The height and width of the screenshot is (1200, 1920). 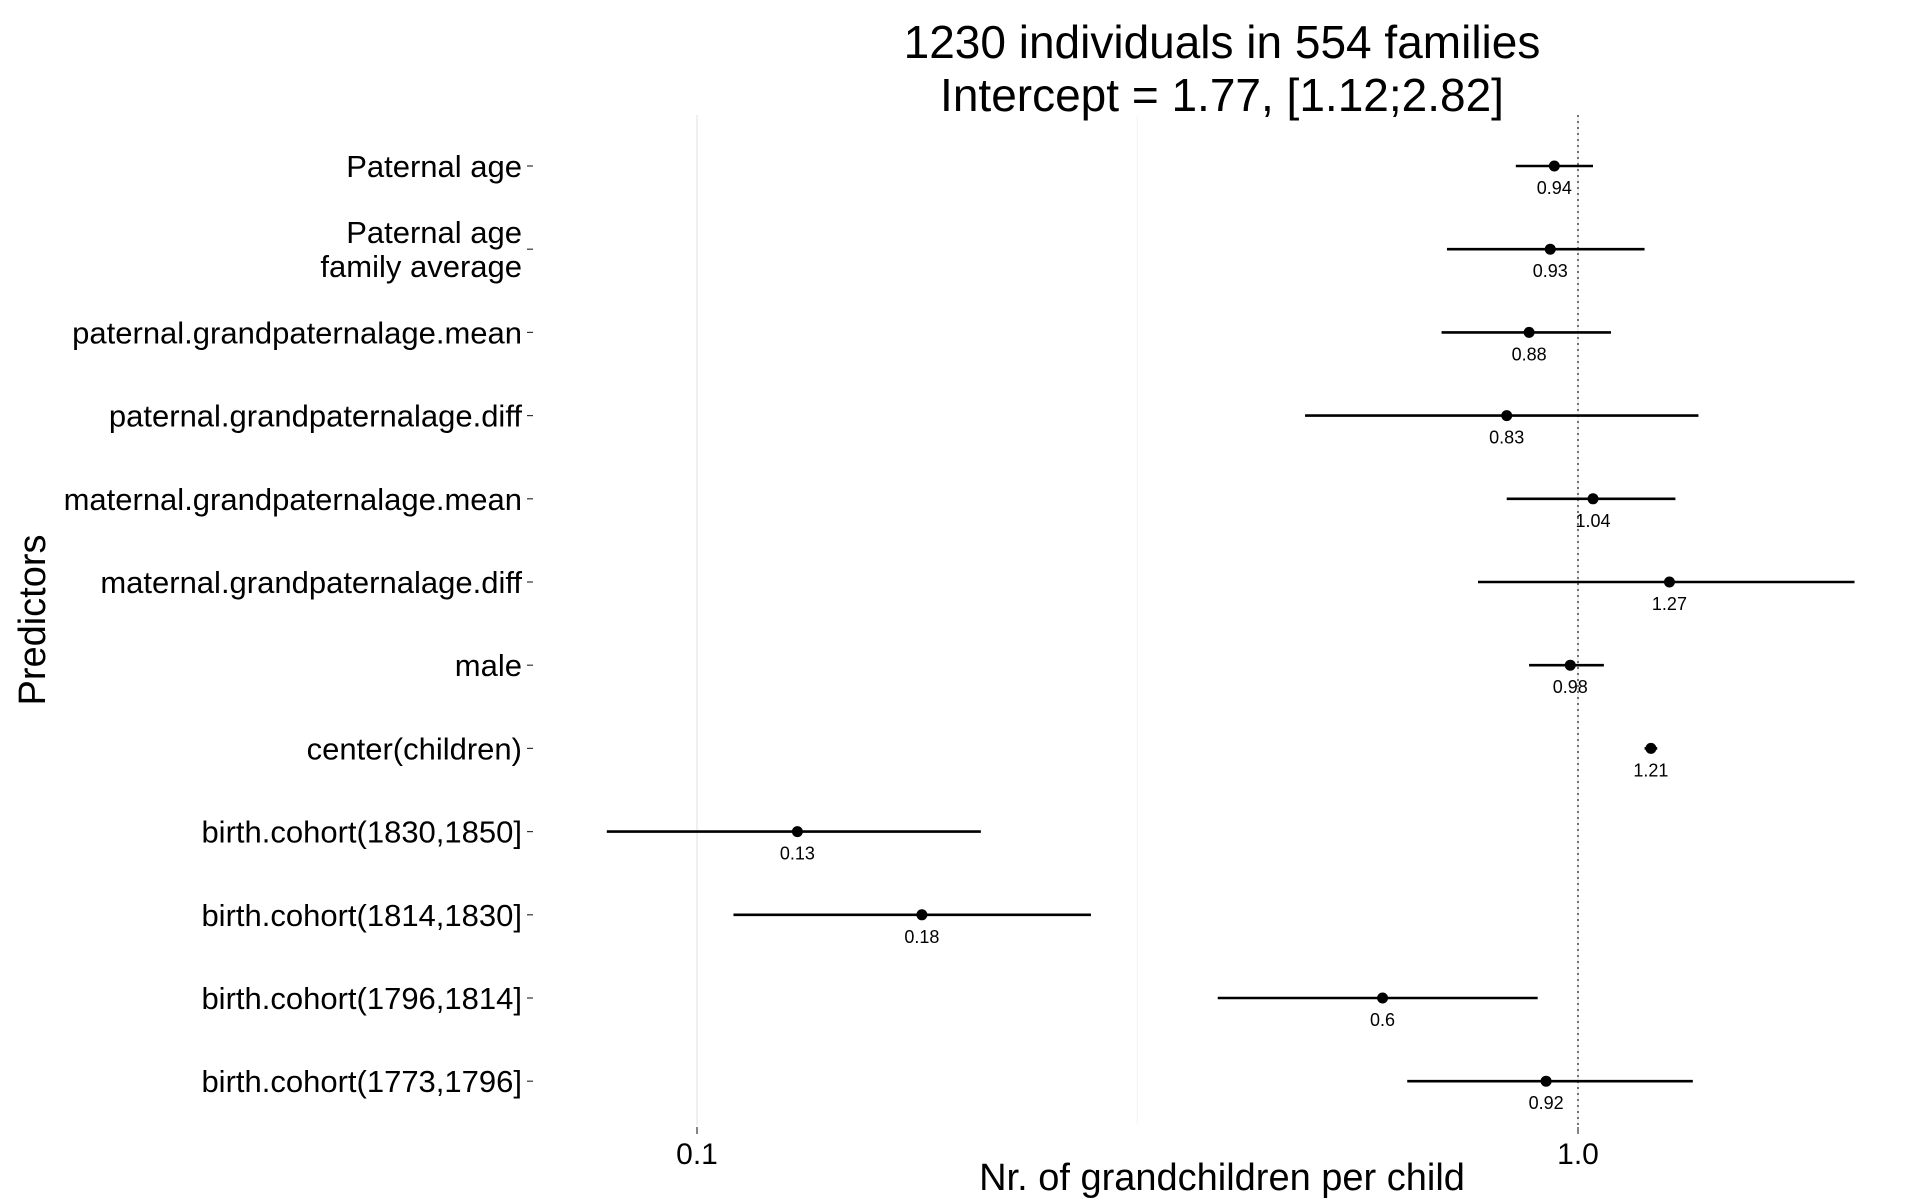 What do you see at coordinates (977, 589) in the screenshot?
I see `predictor-row: maternal.grandpaternalage.diff 1.27` at bounding box center [977, 589].